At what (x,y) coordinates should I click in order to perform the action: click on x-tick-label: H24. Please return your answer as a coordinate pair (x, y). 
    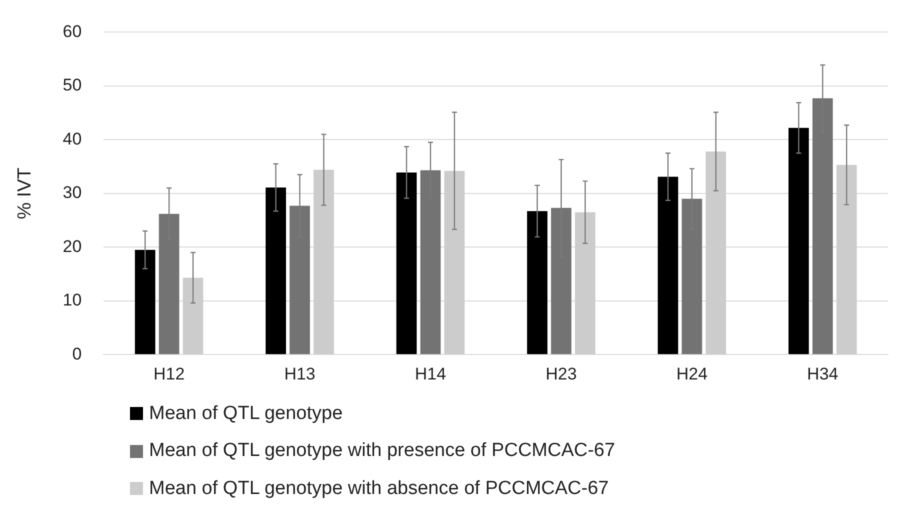
    Looking at the image, I should click on (692, 374).